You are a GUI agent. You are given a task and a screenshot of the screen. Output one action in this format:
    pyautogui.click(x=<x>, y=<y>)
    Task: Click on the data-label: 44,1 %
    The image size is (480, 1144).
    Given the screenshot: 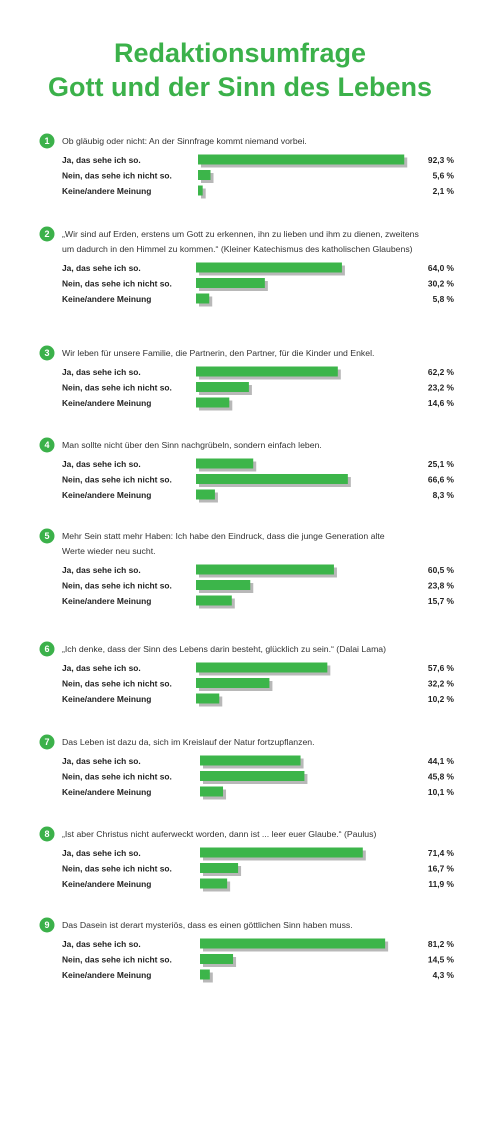 What is the action you would take?
    pyautogui.click(x=441, y=761)
    